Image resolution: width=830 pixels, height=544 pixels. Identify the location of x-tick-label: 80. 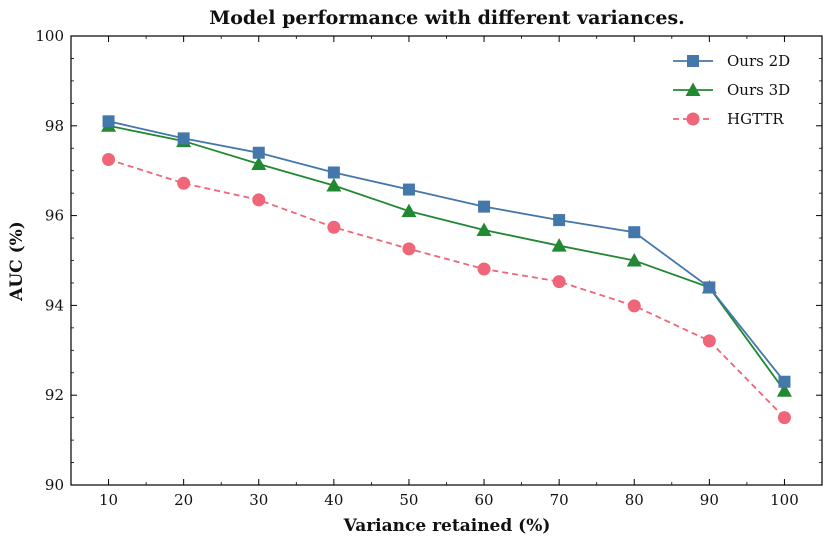
(634, 500).